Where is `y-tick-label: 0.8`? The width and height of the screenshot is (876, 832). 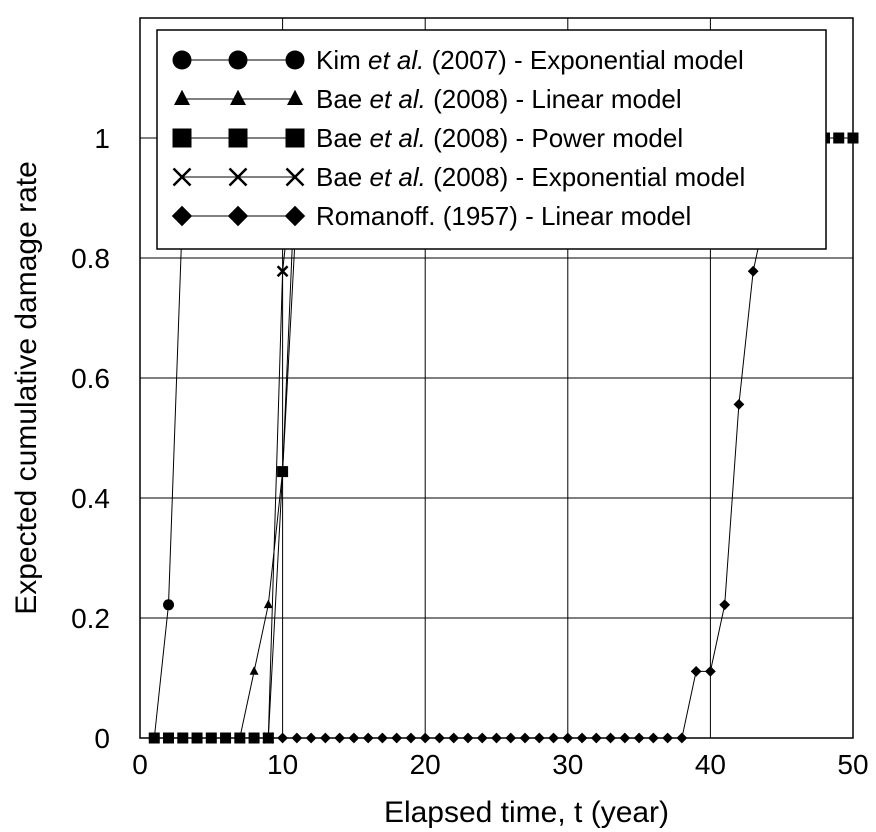 y-tick-label: 0.8 is located at coordinates (90, 258).